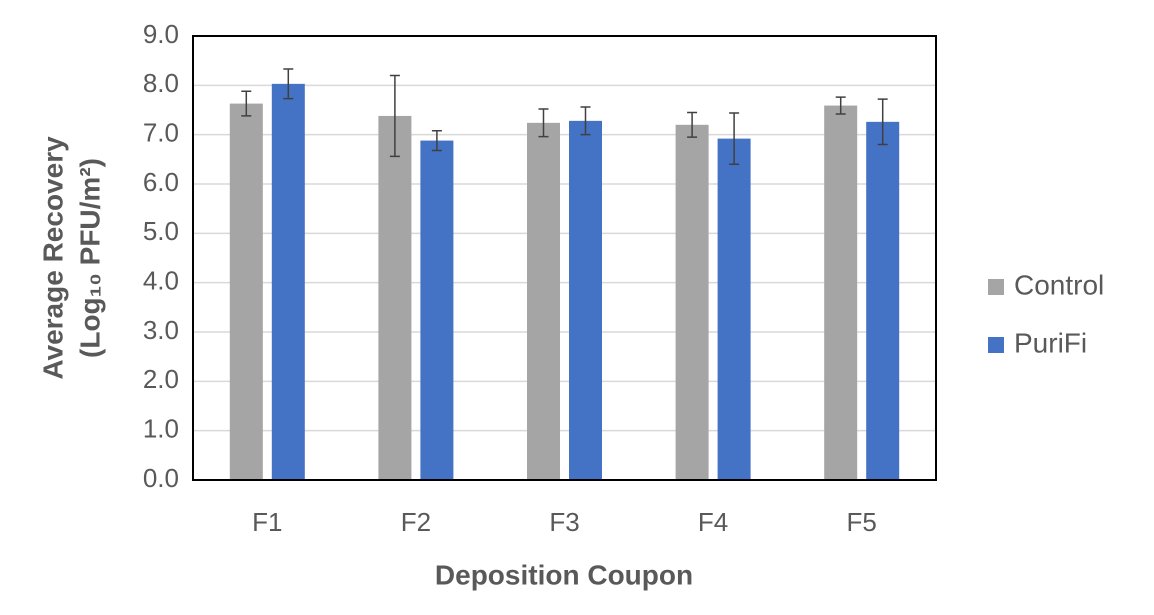  What do you see at coordinates (1059, 284) in the screenshot?
I see `legend-label: Control` at bounding box center [1059, 284].